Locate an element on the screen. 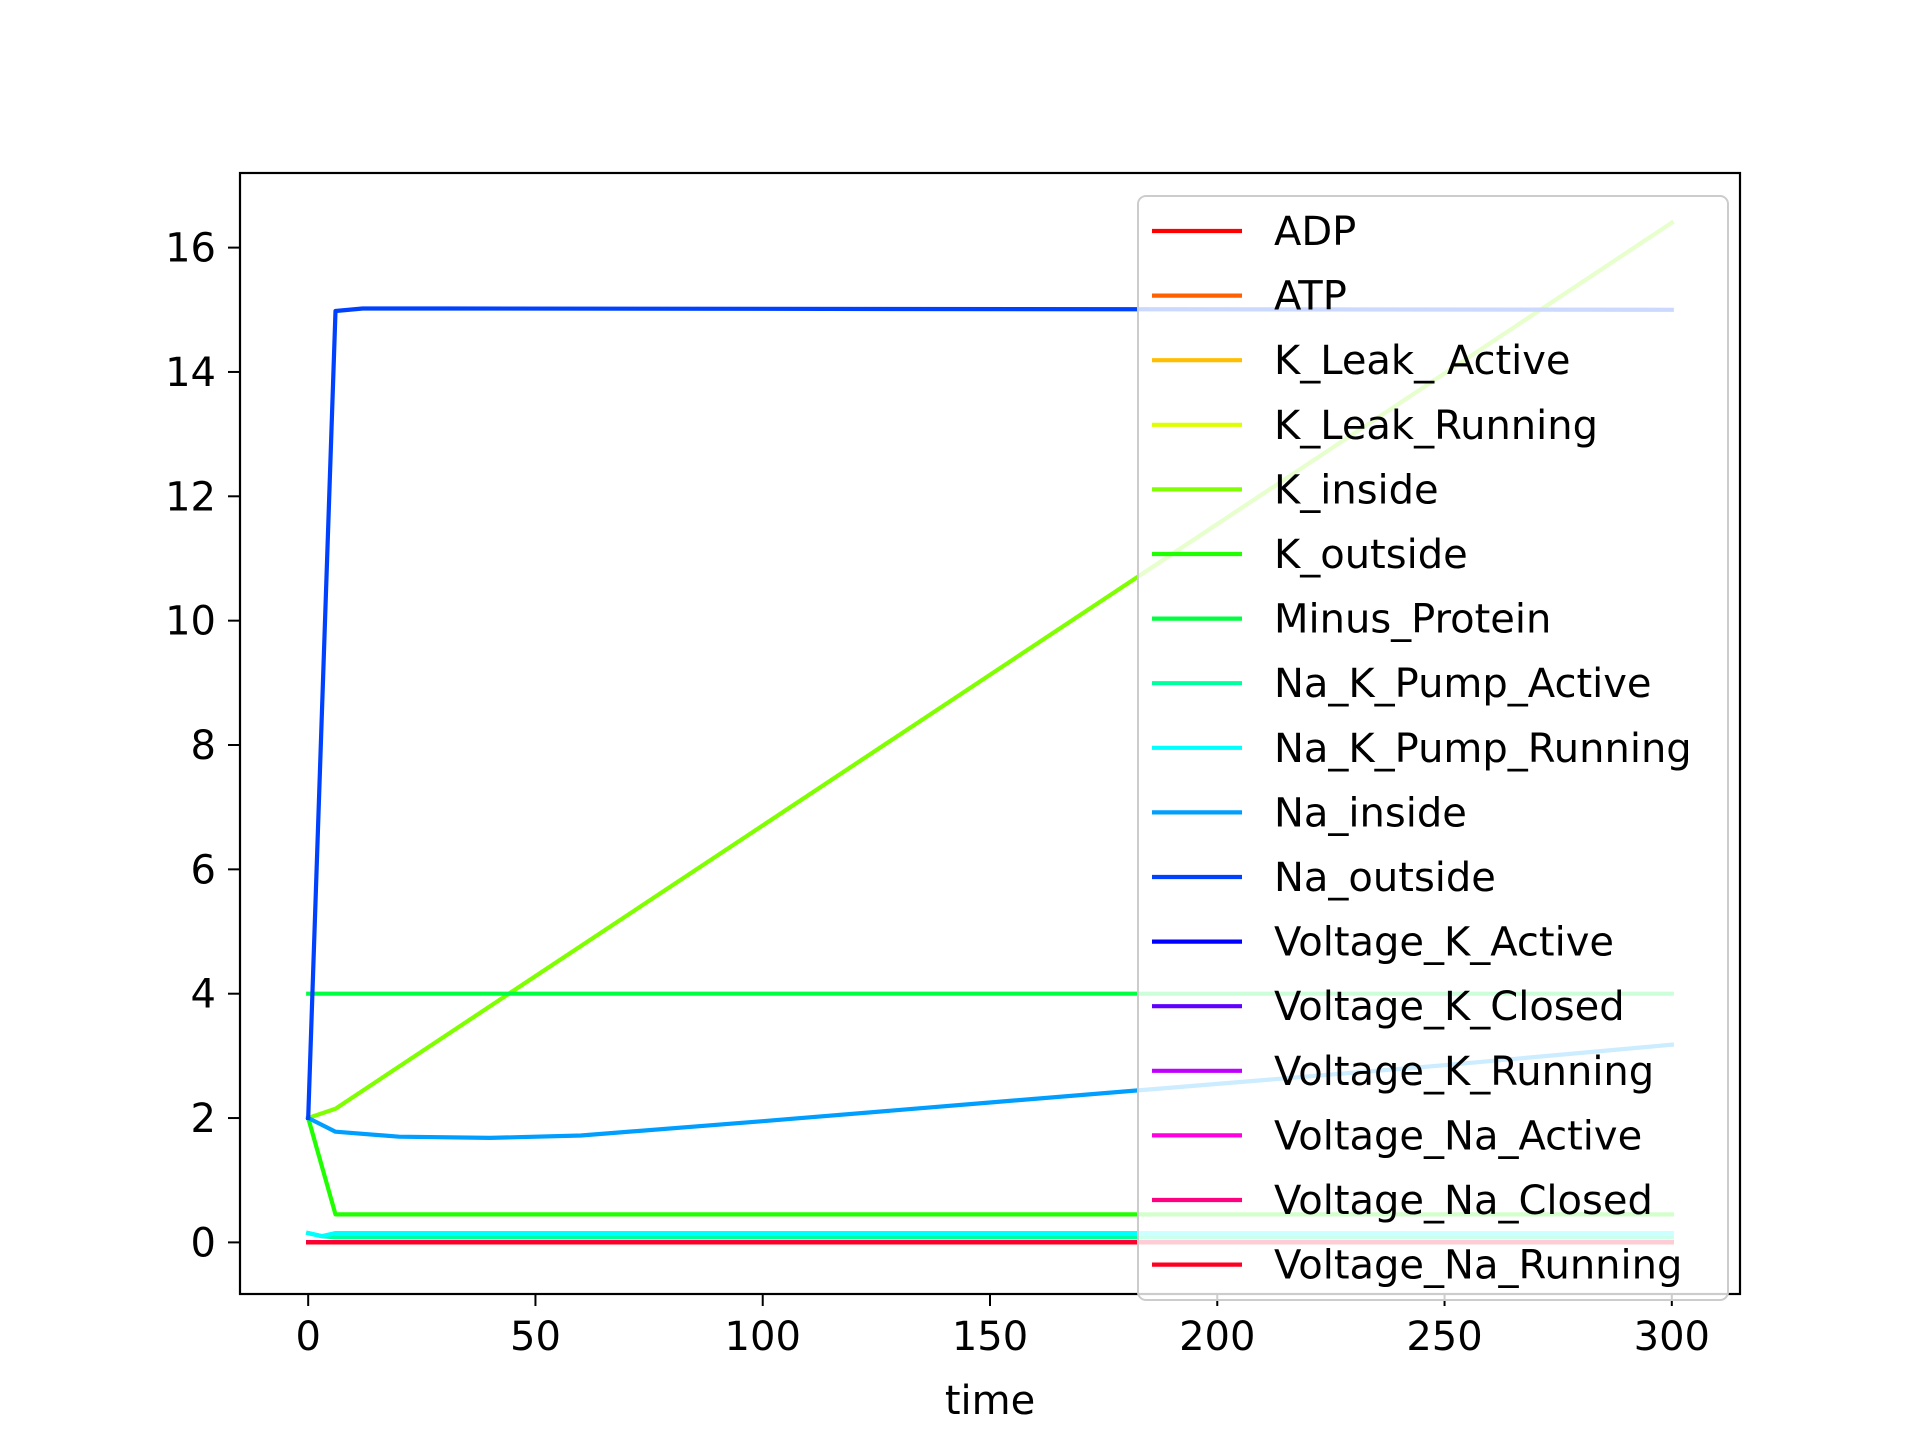 The height and width of the screenshot is (1440, 1920). legend-item: Voltage_K_Closed is located at coordinates (1388, 1007).